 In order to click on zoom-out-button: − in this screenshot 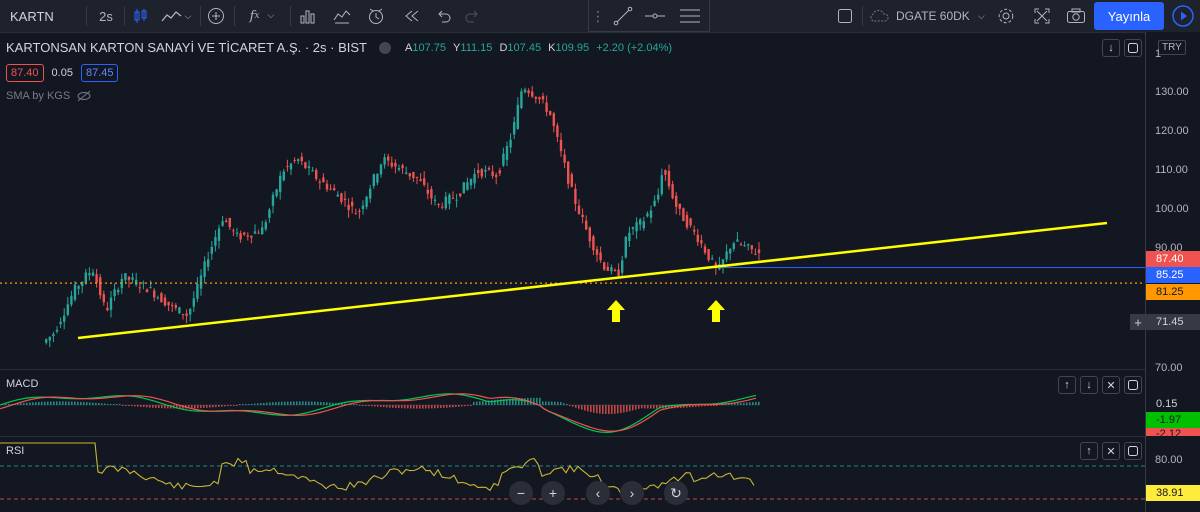, I will do `click(521, 493)`.